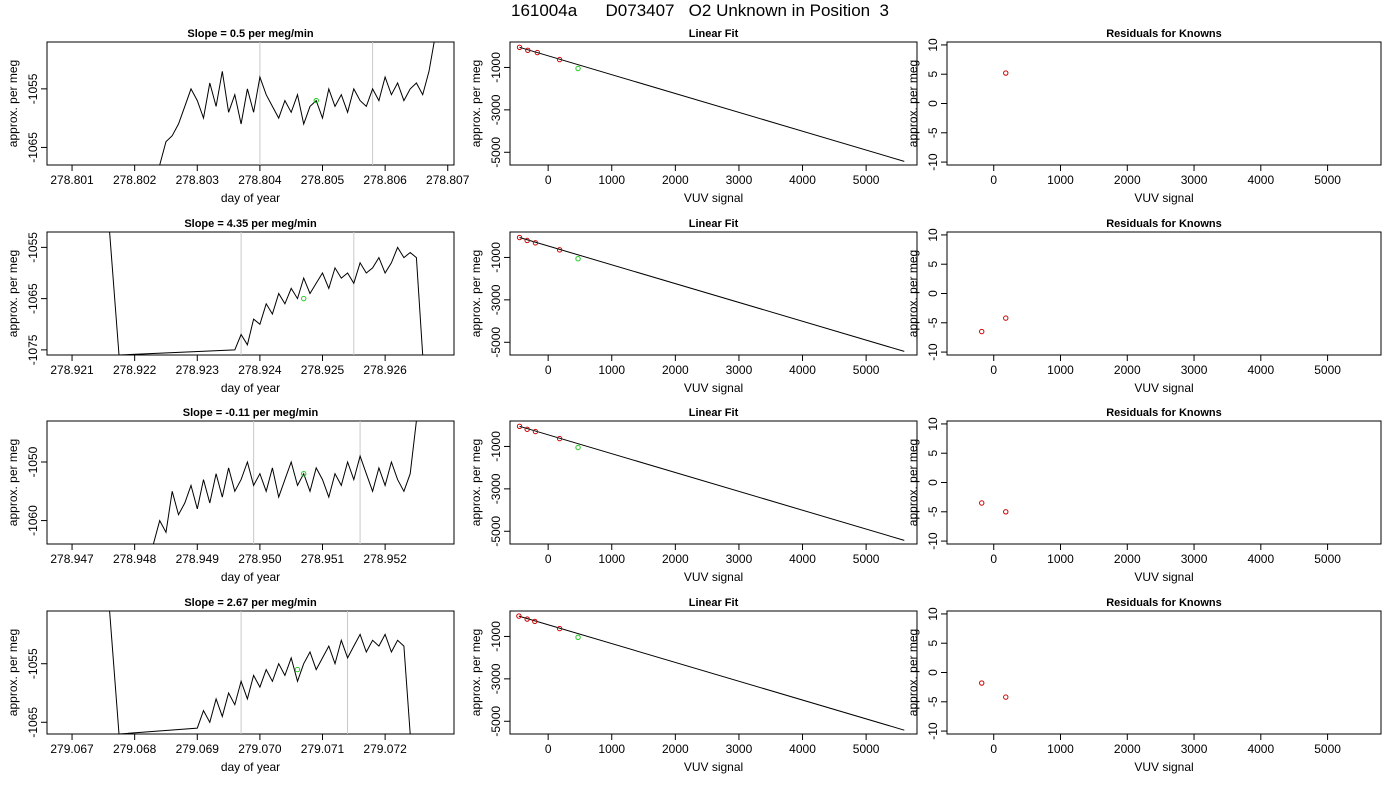 Image resolution: width=1400 pixels, height=800 pixels. Describe the element at coordinates (385, 749) in the screenshot. I see `x-tick-label: 279.072` at that location.